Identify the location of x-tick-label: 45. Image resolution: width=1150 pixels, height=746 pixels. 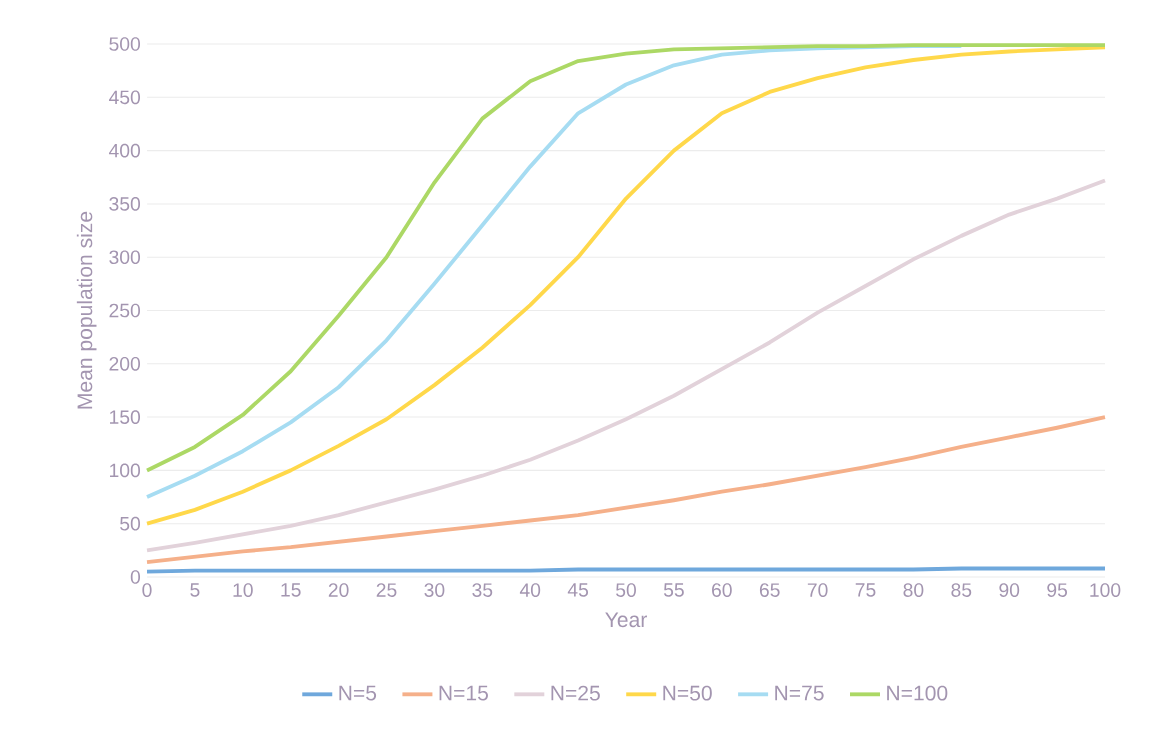
(578, 590).